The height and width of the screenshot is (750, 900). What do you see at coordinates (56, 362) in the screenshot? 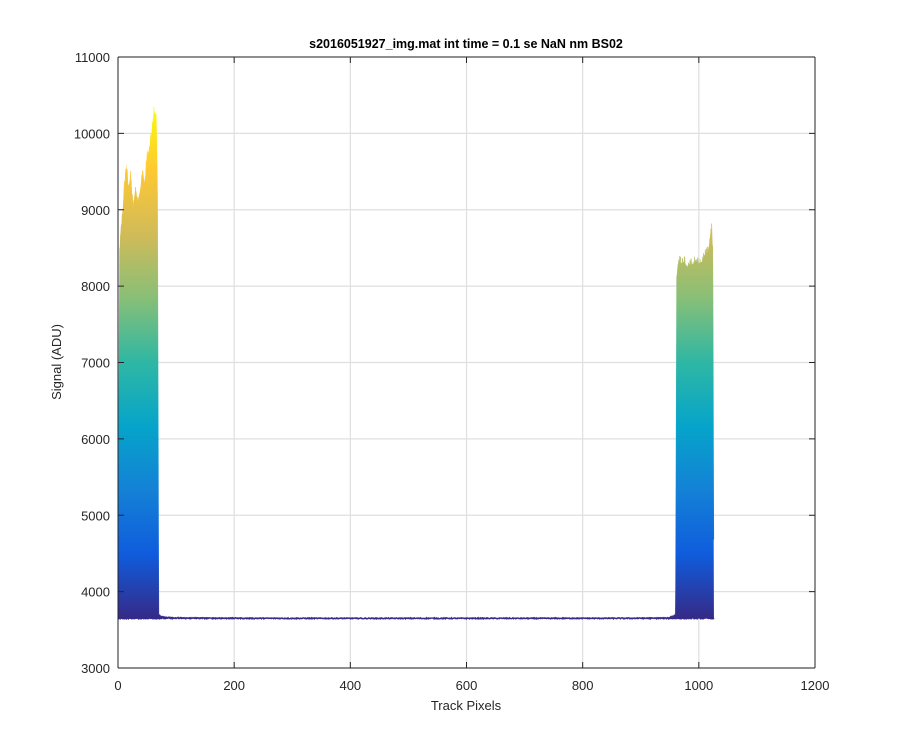
I see `y-axis-label: Signal (ADU)` at bounding box center [56, 362].